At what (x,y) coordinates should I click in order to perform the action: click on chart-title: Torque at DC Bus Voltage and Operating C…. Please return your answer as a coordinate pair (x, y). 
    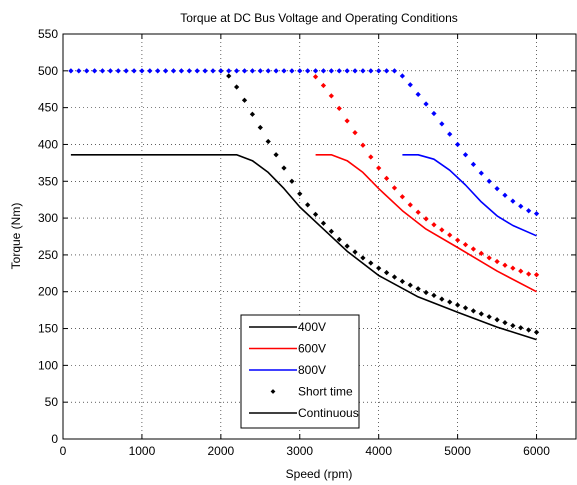
    Looking at the image, I should click on (319, 18).